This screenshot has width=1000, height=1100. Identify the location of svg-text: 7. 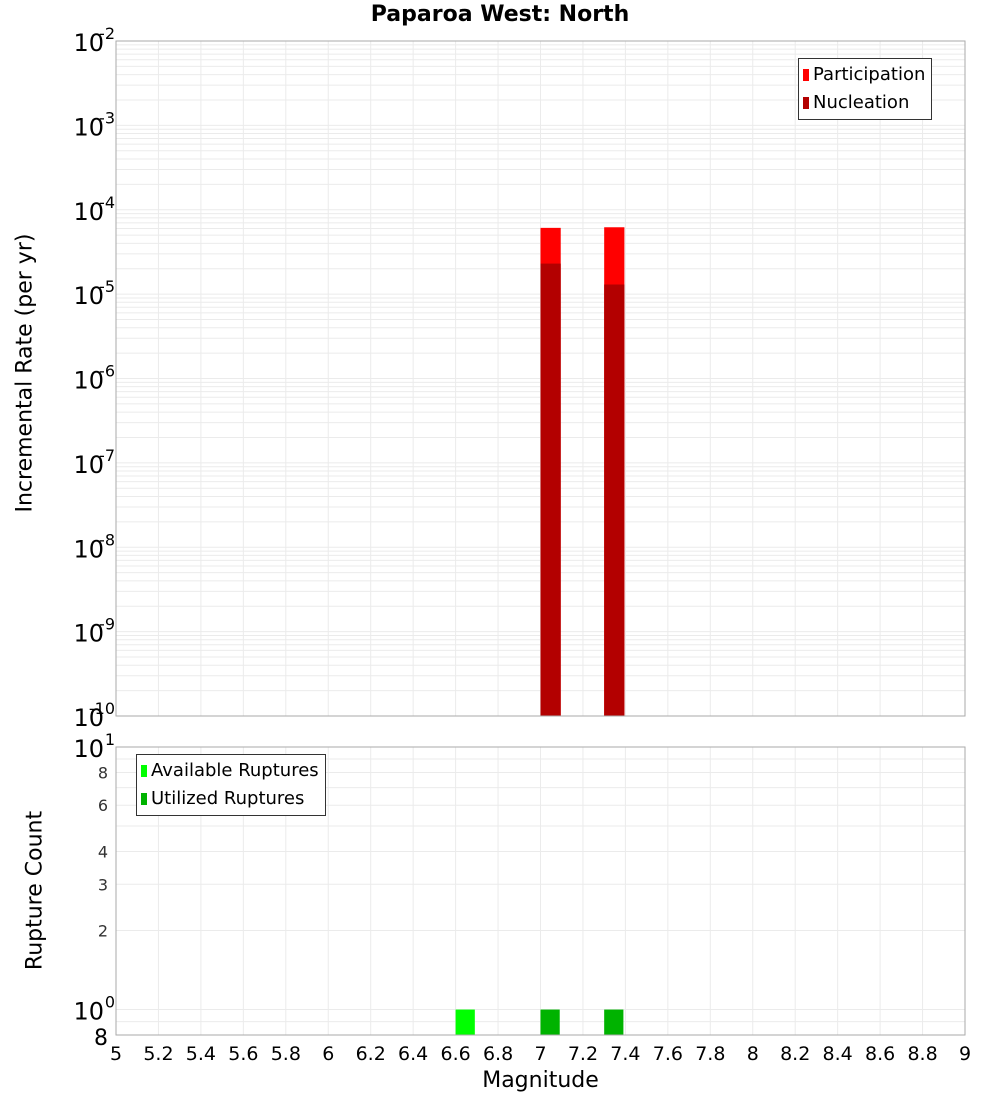
(540, 1054).